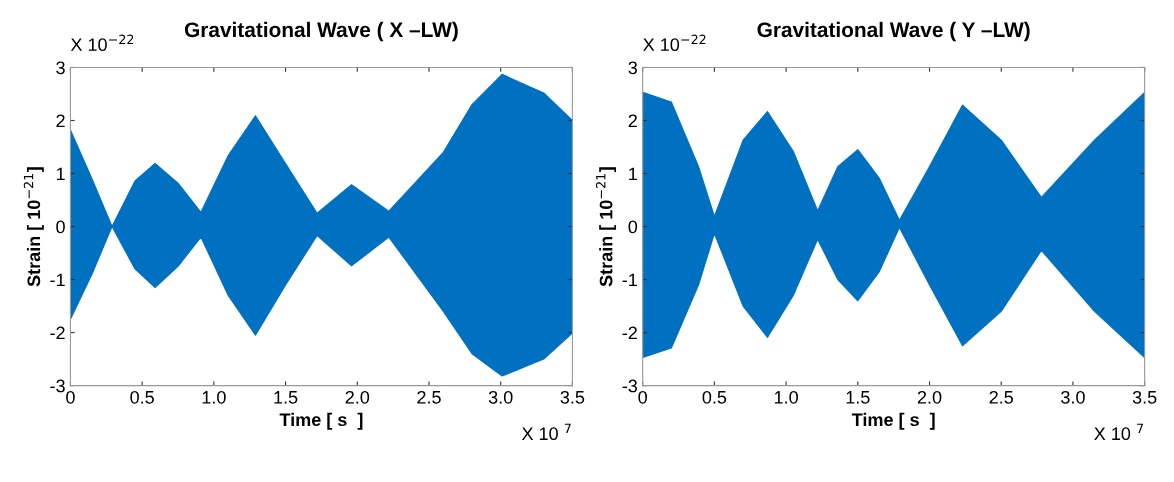  Describe the element at coordinates (321, 31) in the screenshot. I see `chart-title: Gravitational Wave ( X –LW)` at that location.